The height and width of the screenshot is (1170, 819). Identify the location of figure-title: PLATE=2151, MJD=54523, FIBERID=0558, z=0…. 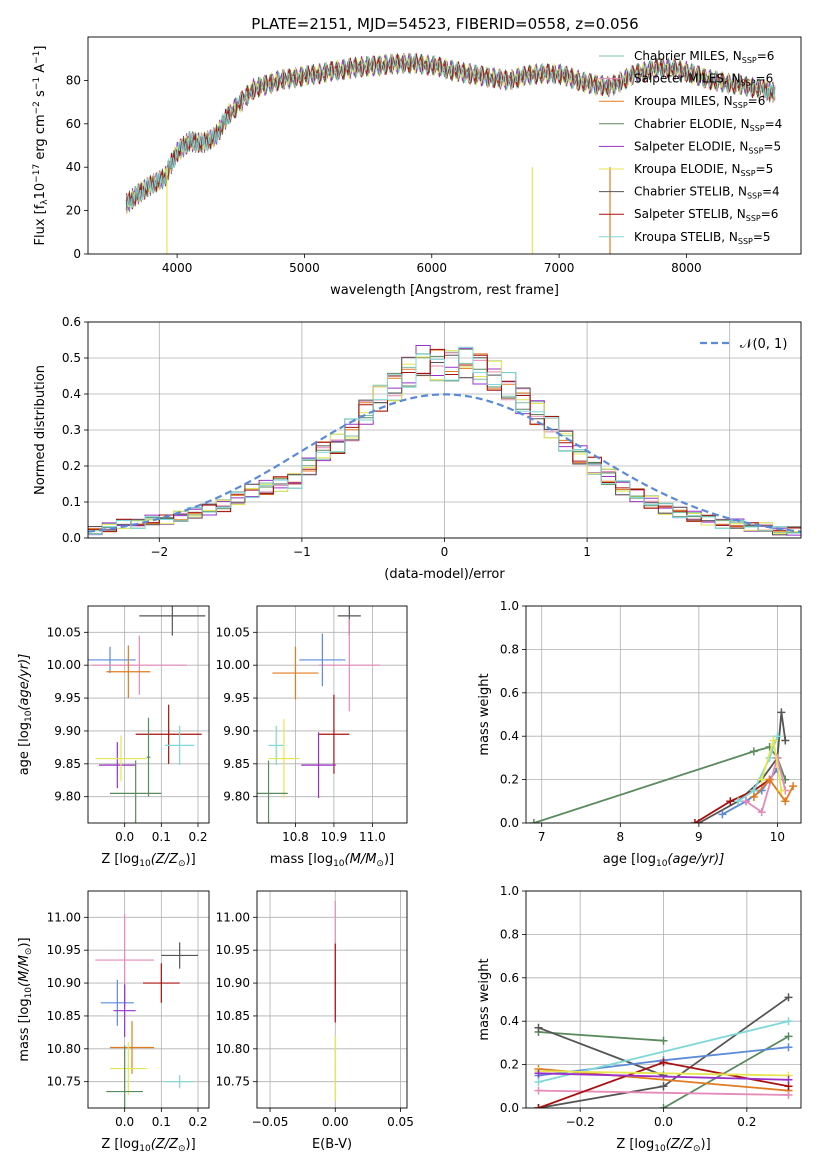
(444, 24).